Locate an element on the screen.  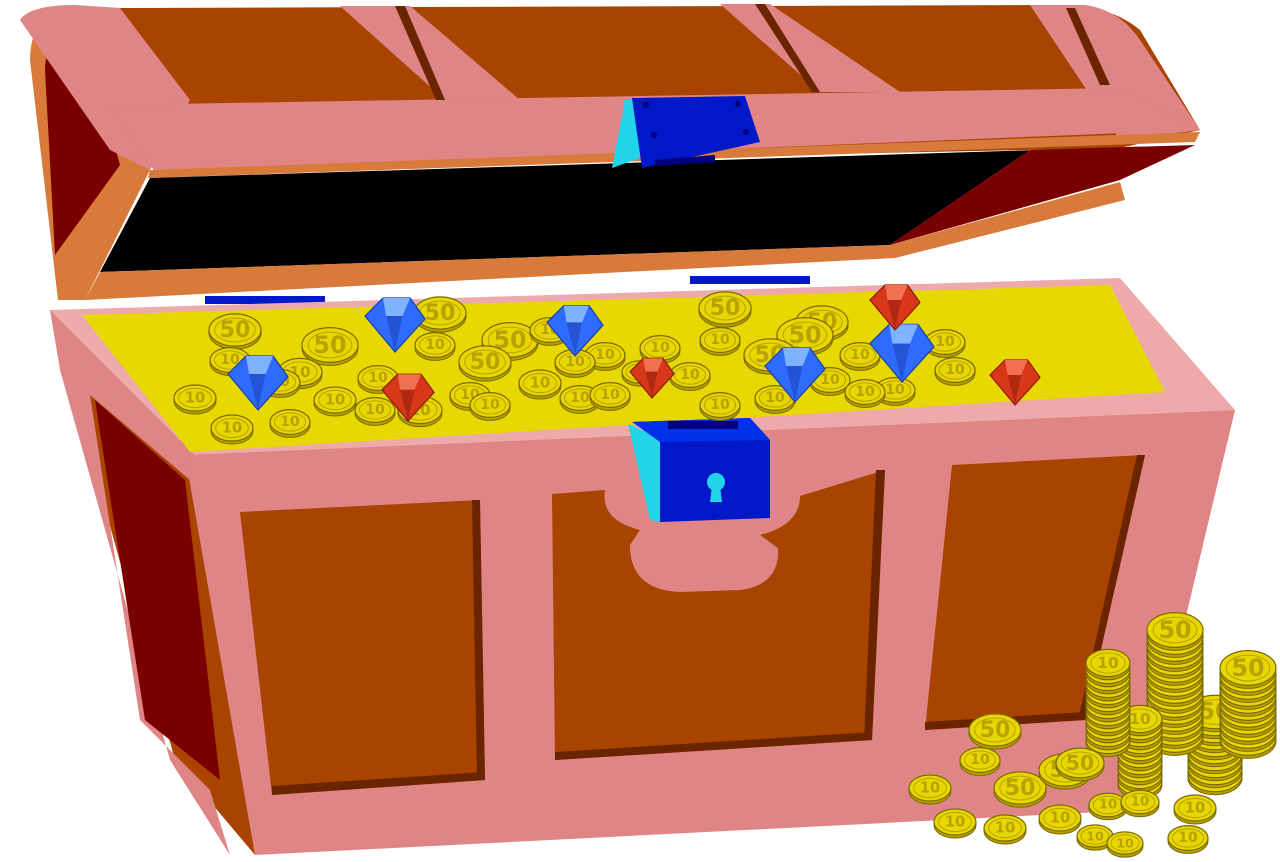
hinge-left is located at coordinates (265, 300).